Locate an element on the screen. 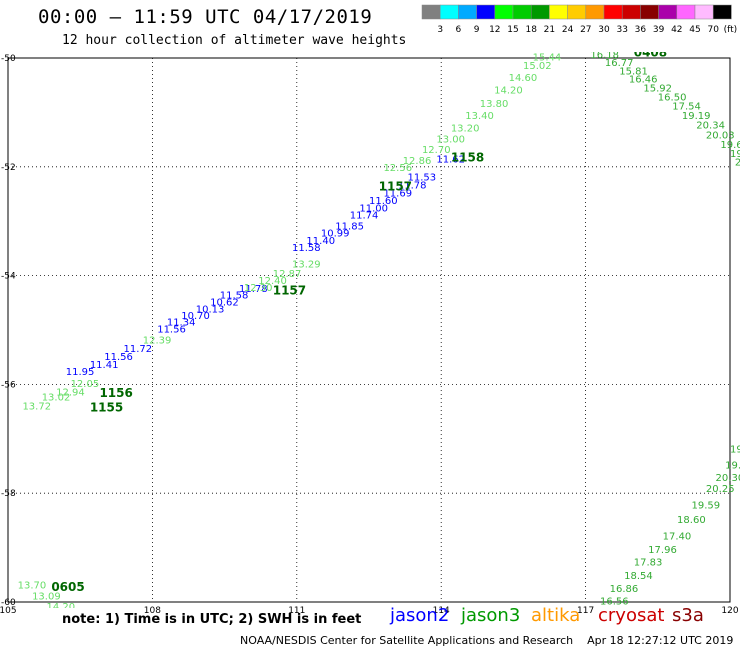 This screenshot has width=740, height=650. swh-data-label: 15.02 is located at coordinates (537, 66).